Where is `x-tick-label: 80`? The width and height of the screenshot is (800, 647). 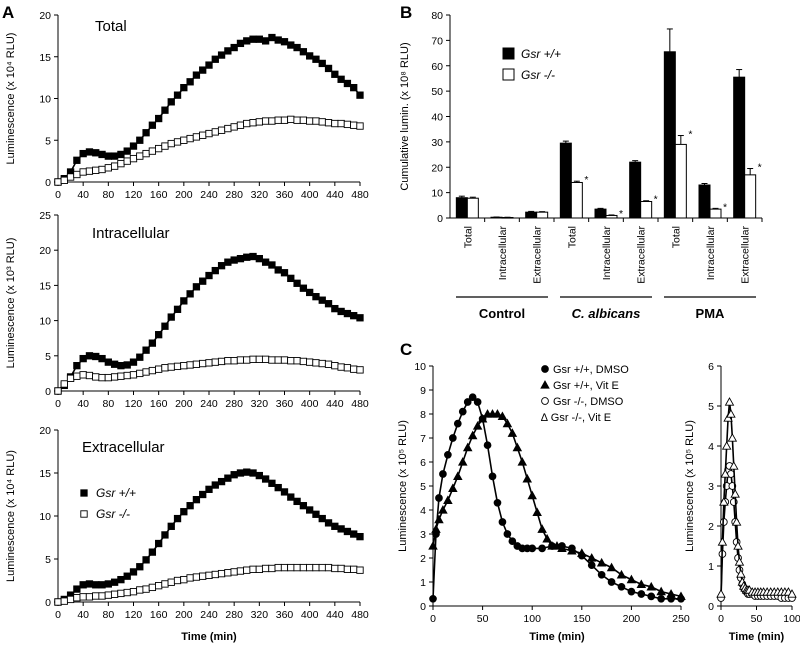
x-tick-label: 80 is located at coordinates (108, 404).